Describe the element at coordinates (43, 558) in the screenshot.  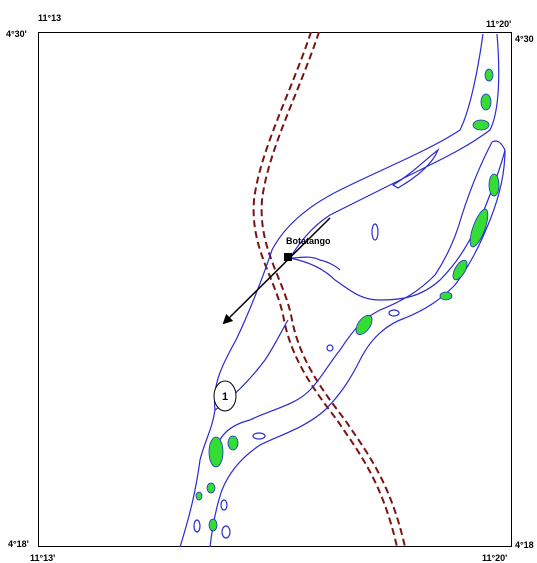
I see `bottom-left-longitude-label: 11°13'` at that location.